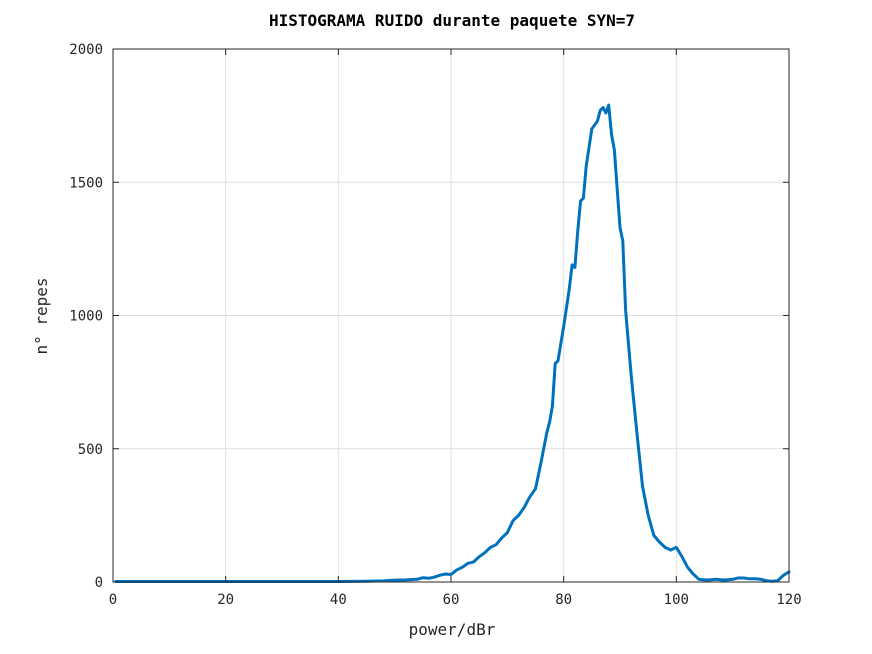 The height and width of the screenshot is (654, 872). What do you see at coordinates (788, 600) in the screenshot?
I see `x-tick-label: 120` at bounding box center [788, 600].